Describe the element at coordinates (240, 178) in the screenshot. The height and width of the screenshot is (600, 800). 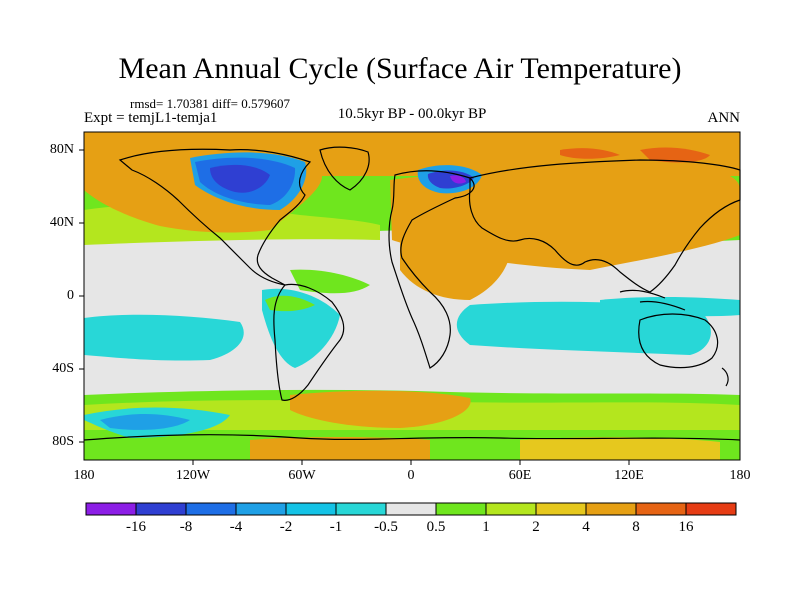
I see `field-laurentide-darkblue` at that location.